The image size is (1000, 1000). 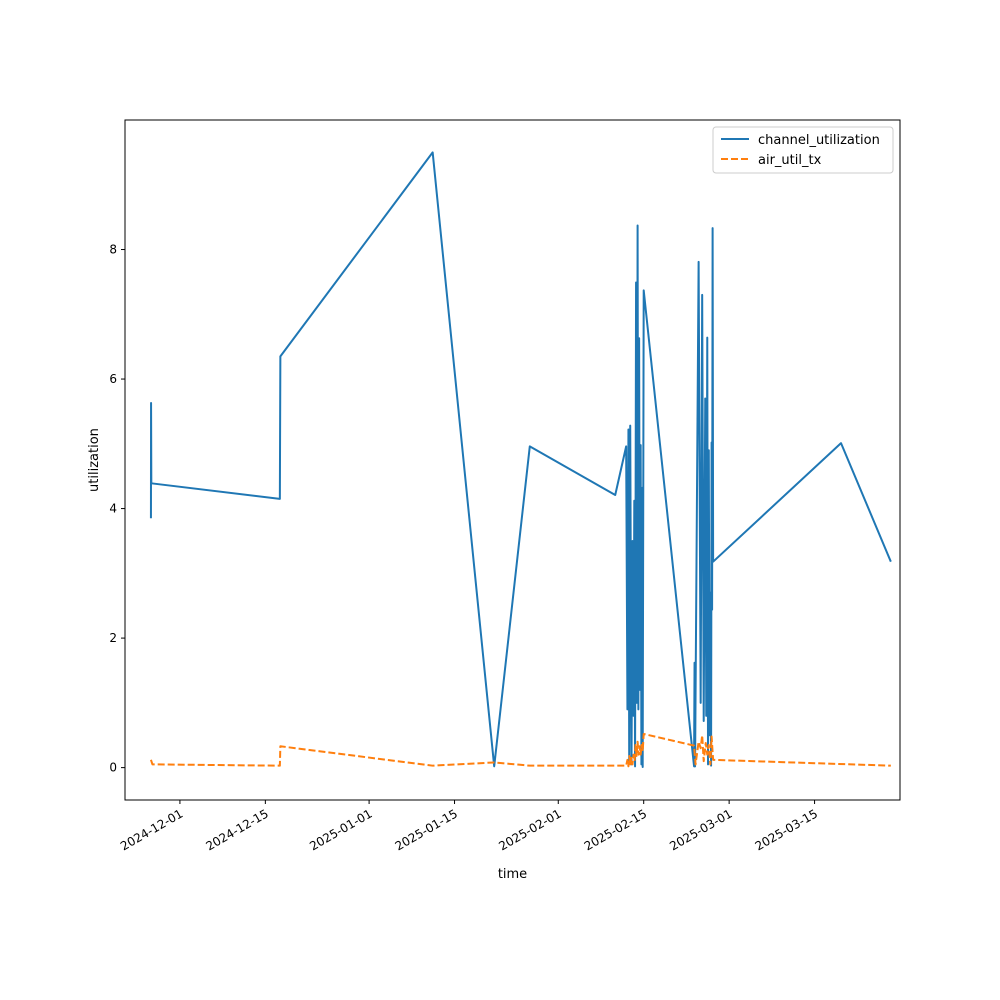 What do you see at coordinates (94, 460) in the screenshot?
I see `y-axis-title: utilization` at bounding box center [94, 460].